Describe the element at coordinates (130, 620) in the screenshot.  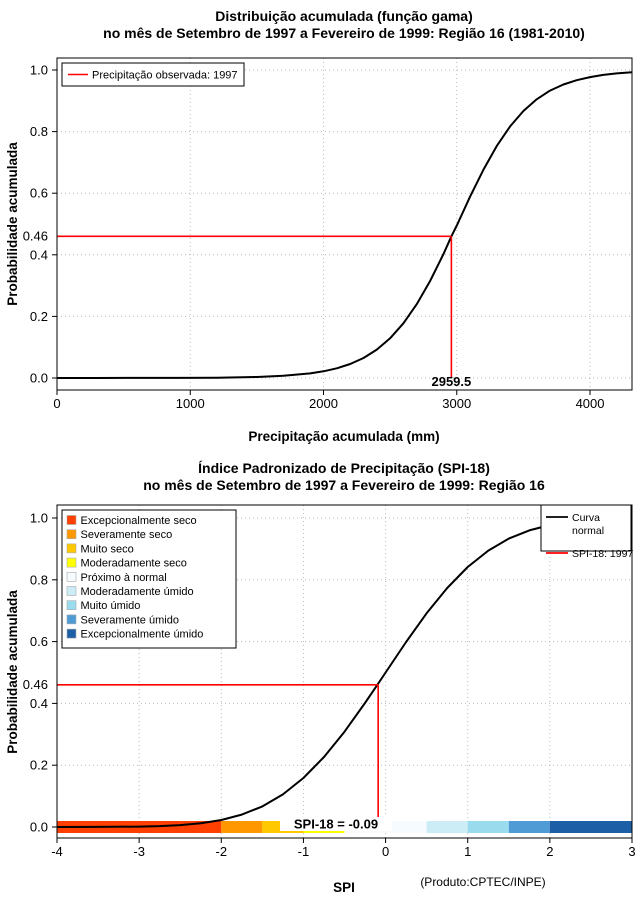
I see `category-label: Severamente úmido` at that location.